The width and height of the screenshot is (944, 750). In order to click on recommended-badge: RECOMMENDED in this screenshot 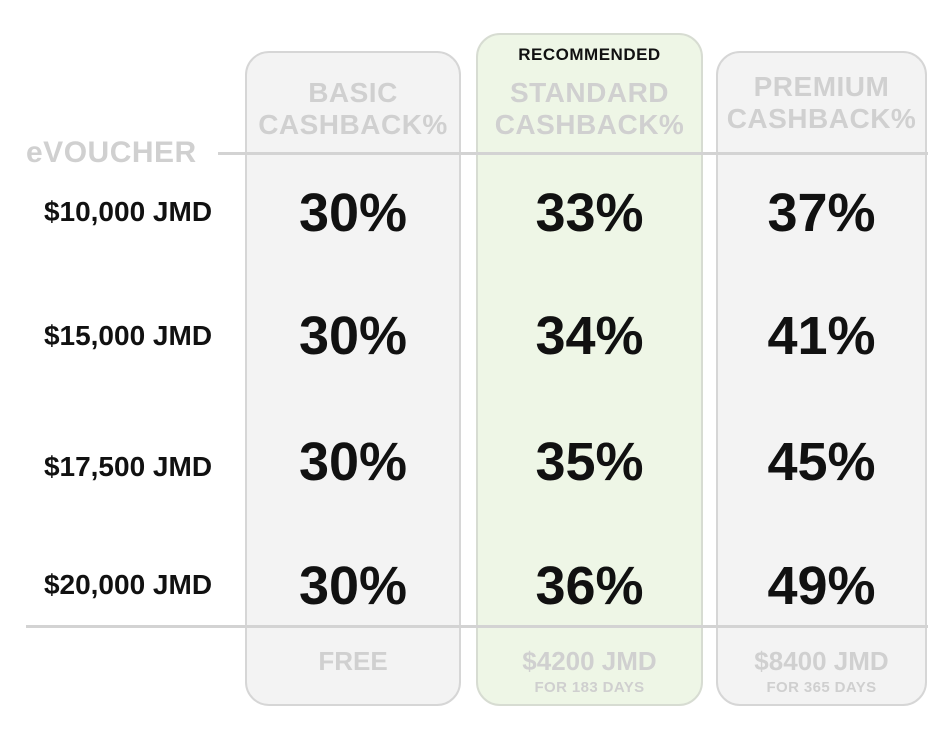, I will do `click(589, 54)`.